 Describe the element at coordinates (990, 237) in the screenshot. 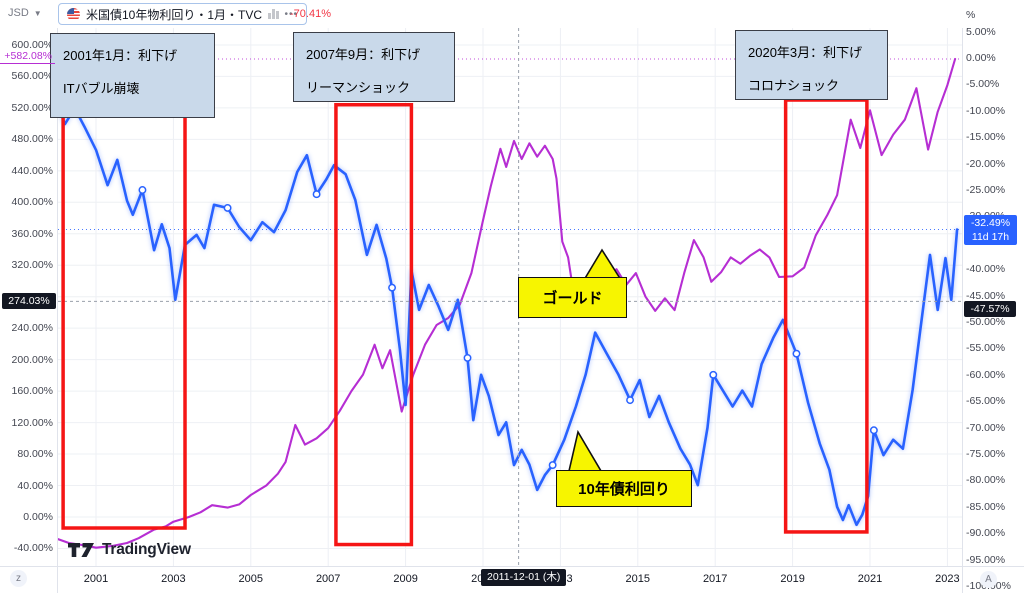

I see `bar-countdown: 11d 17h` at that location.